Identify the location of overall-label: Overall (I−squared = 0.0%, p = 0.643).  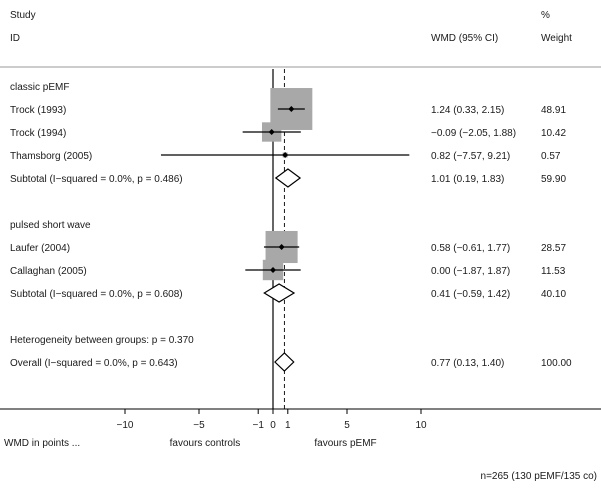
(94, 363).